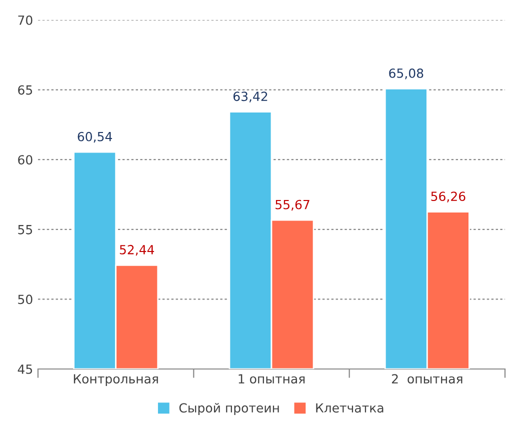 The image size is (509, 425). What do you see at coordinates (293, 205) in the screenshot?
I see `data-label: 55,67` at bounding box center [293, 205].